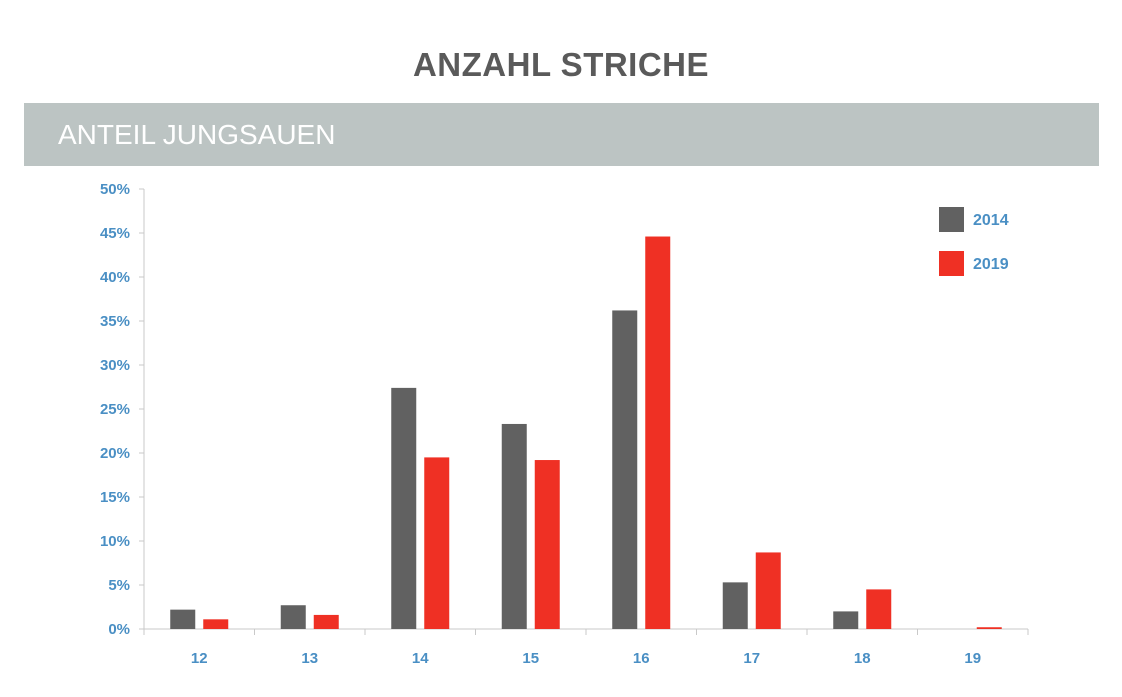 The width and height of the screenshot is (1122, 697). What do you see at coordinates (115, 497) in the screenshot?
I see `y-tick-label: 15%` at bounding box center [115, 497].